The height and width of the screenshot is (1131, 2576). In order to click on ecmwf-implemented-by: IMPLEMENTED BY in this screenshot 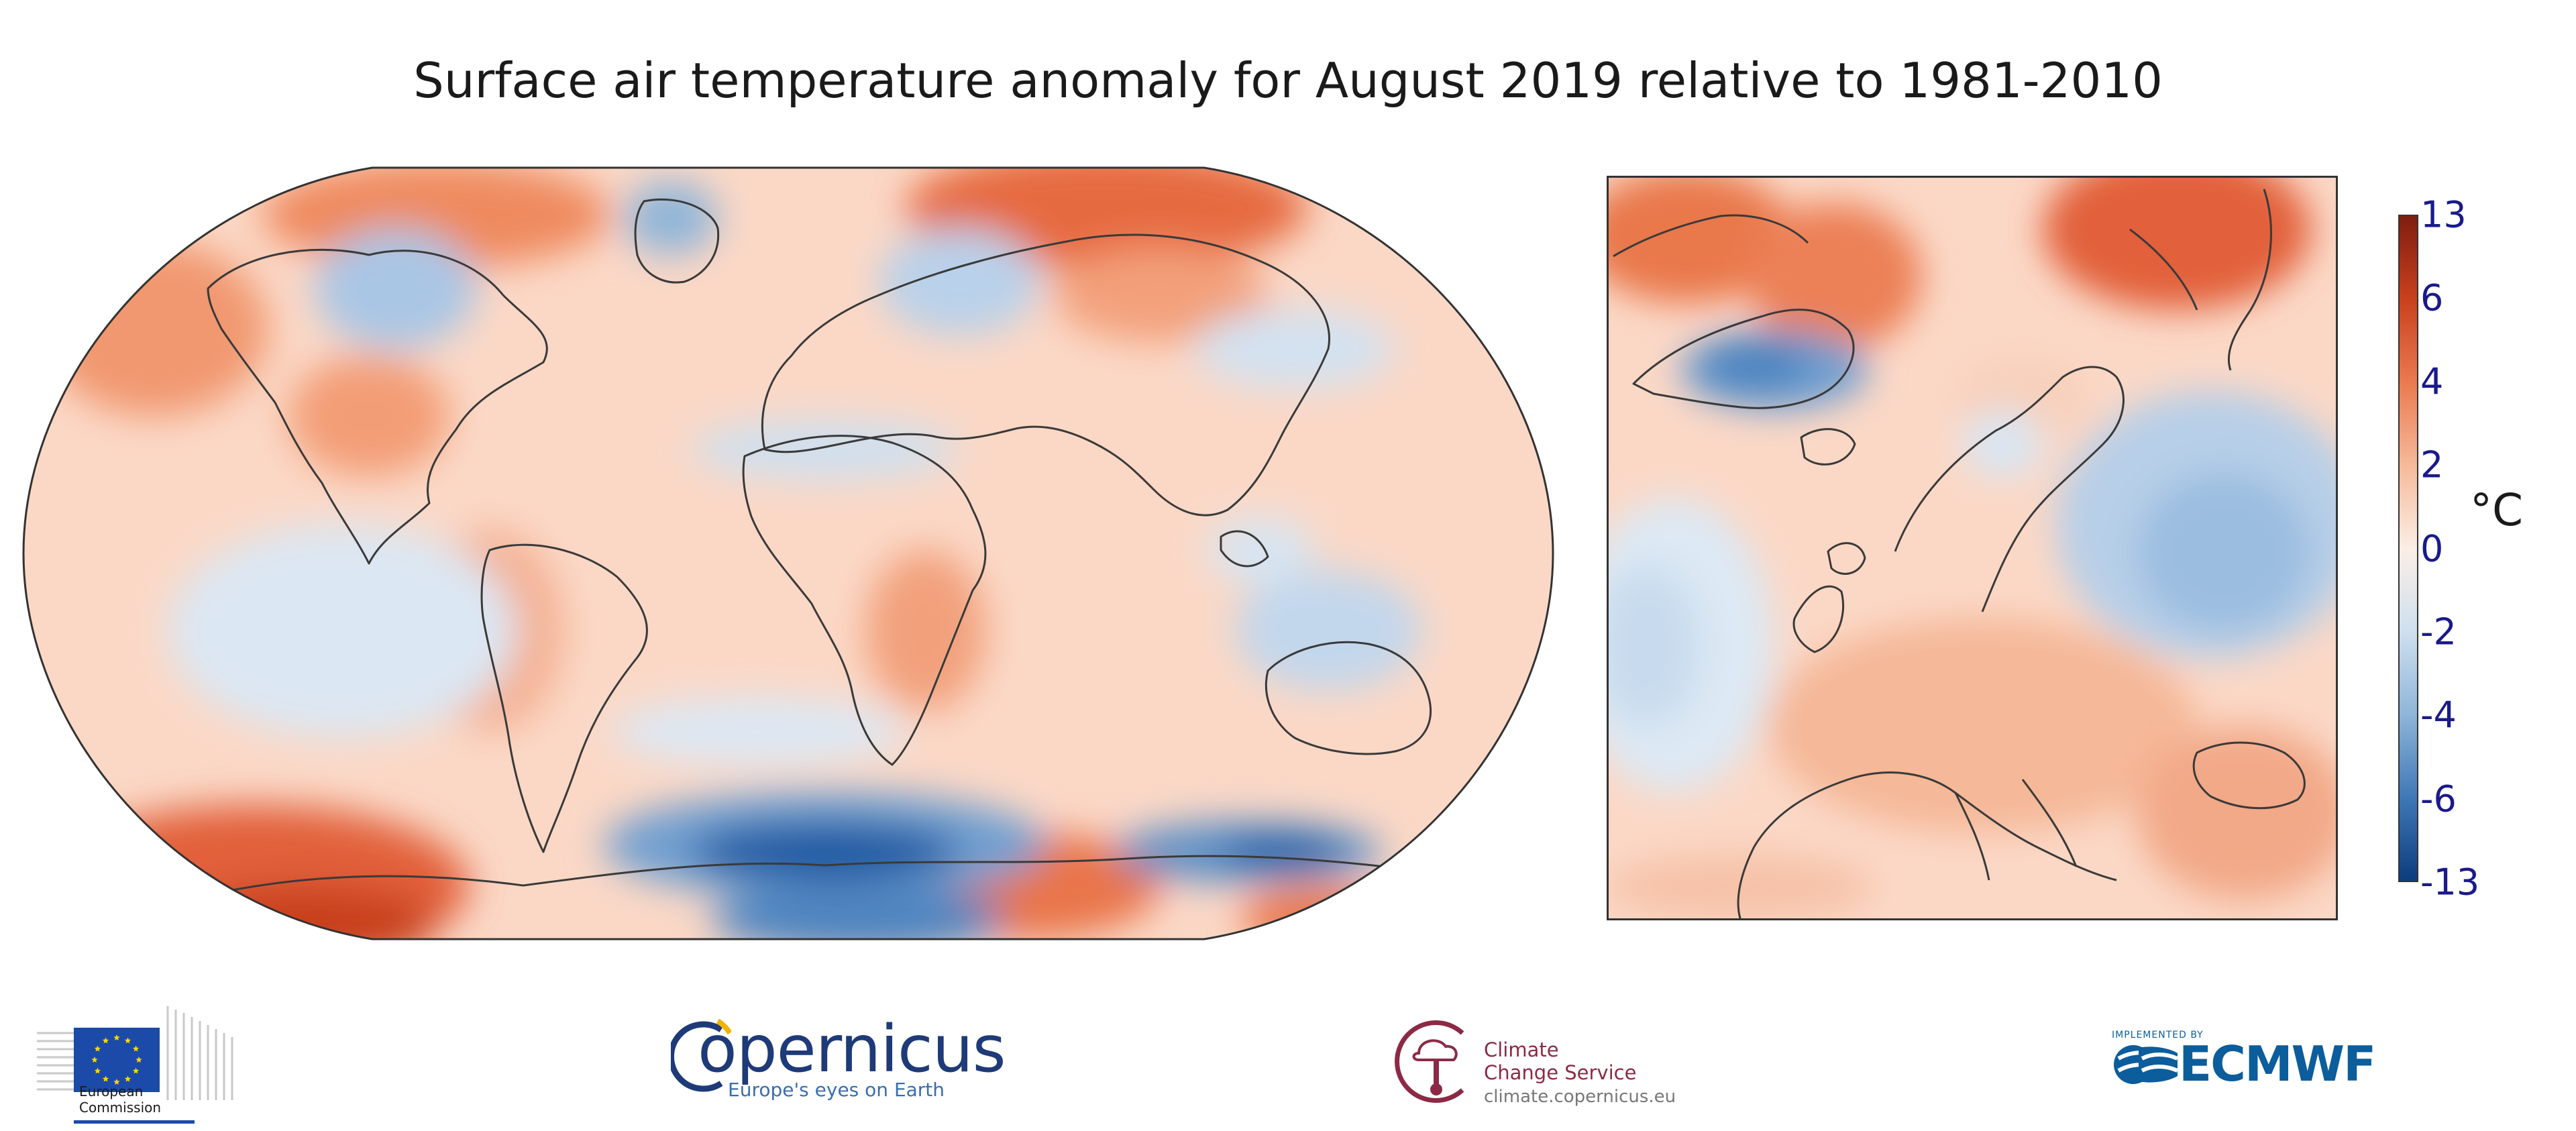, I will do `click(2158, 1035)`.